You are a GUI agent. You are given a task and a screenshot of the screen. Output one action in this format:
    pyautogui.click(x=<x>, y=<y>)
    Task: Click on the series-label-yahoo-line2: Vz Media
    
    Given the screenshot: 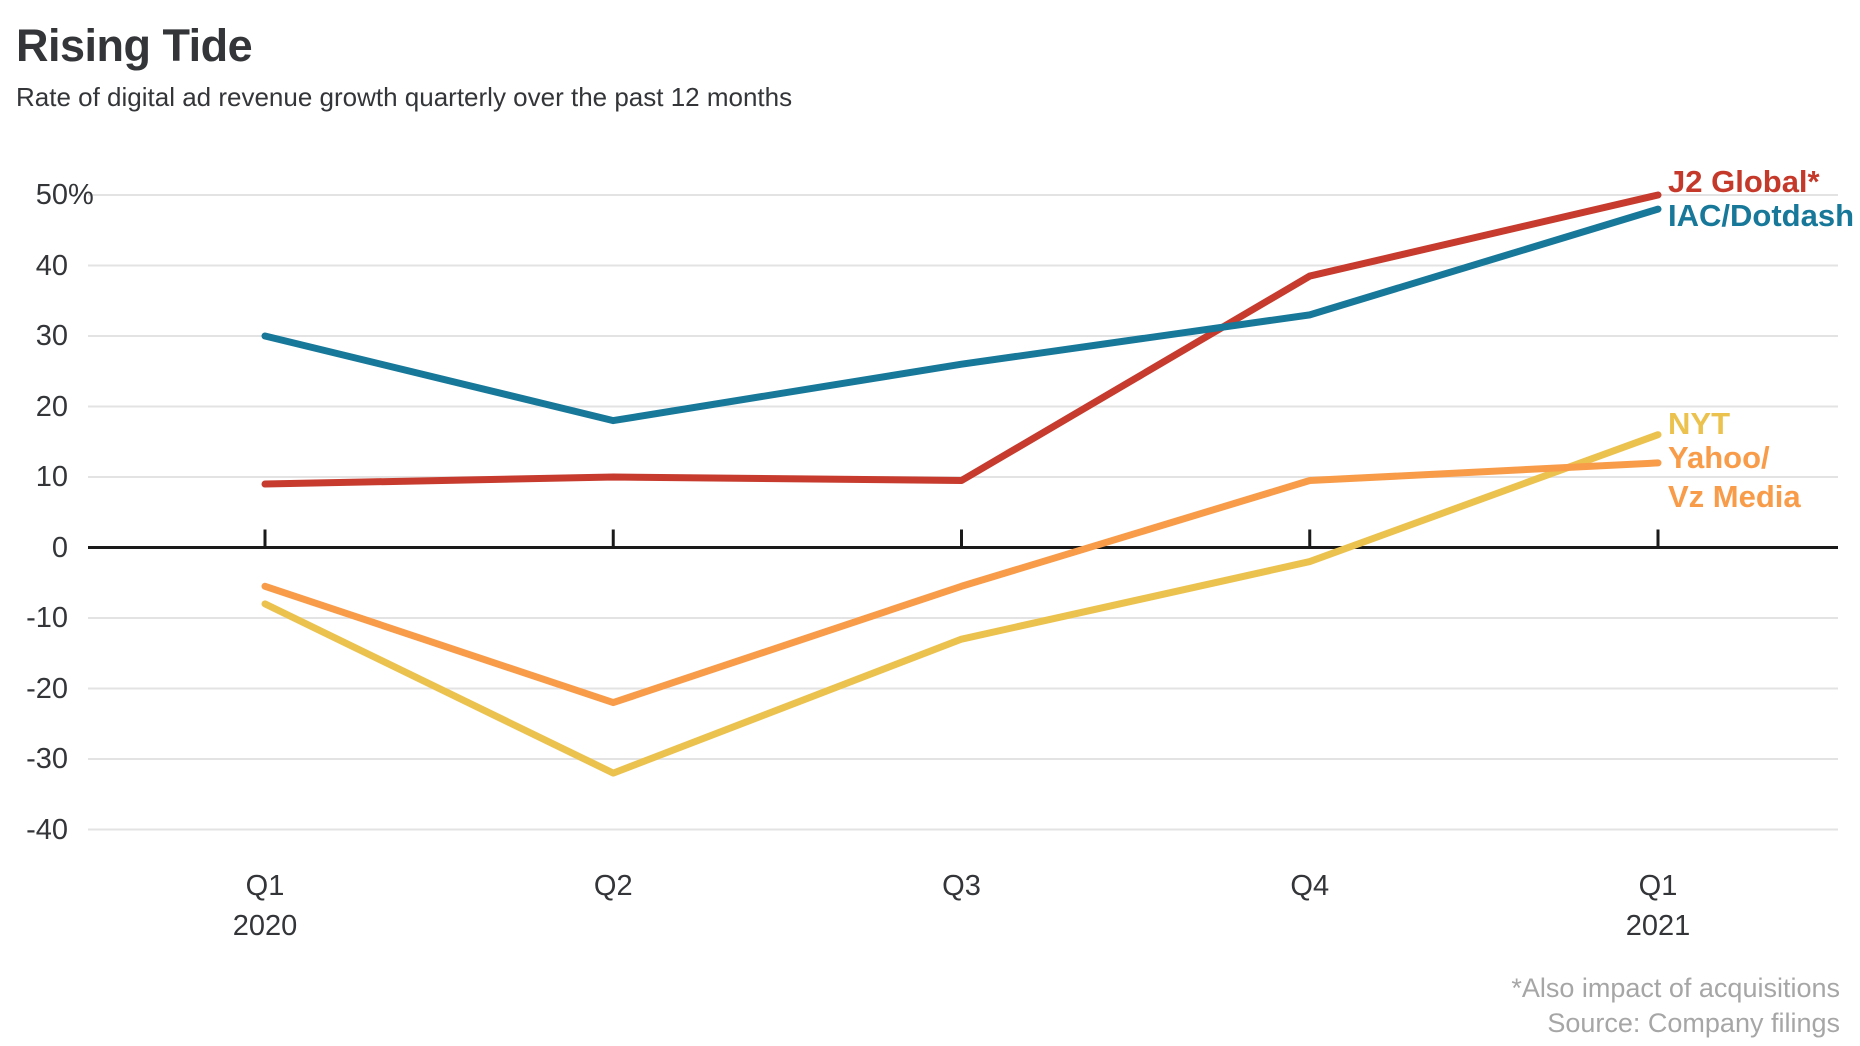 What is the action you would take?
    pyautogui.click(x=1734, y=496)
    